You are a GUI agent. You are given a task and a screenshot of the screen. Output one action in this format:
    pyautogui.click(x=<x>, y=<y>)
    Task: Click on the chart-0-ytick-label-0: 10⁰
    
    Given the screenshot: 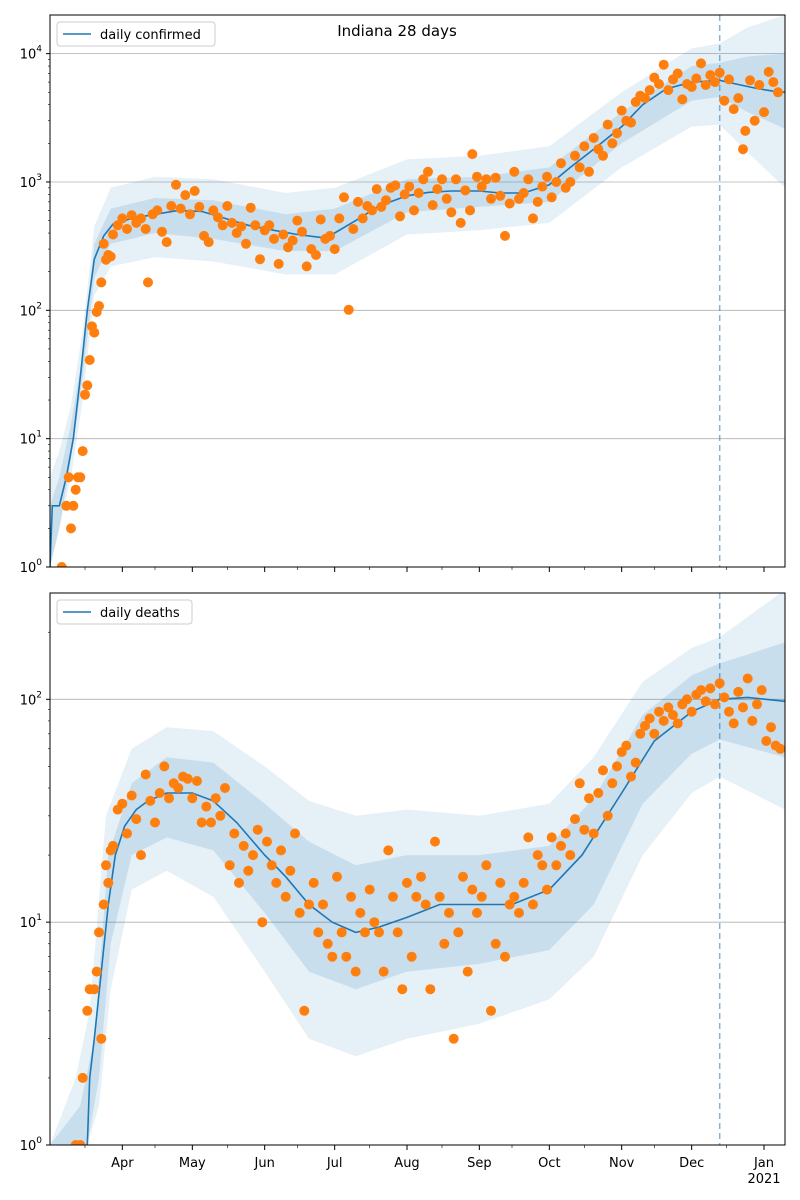 What is the action you would take?
    pyautogui.click(x=31, y=567)
    